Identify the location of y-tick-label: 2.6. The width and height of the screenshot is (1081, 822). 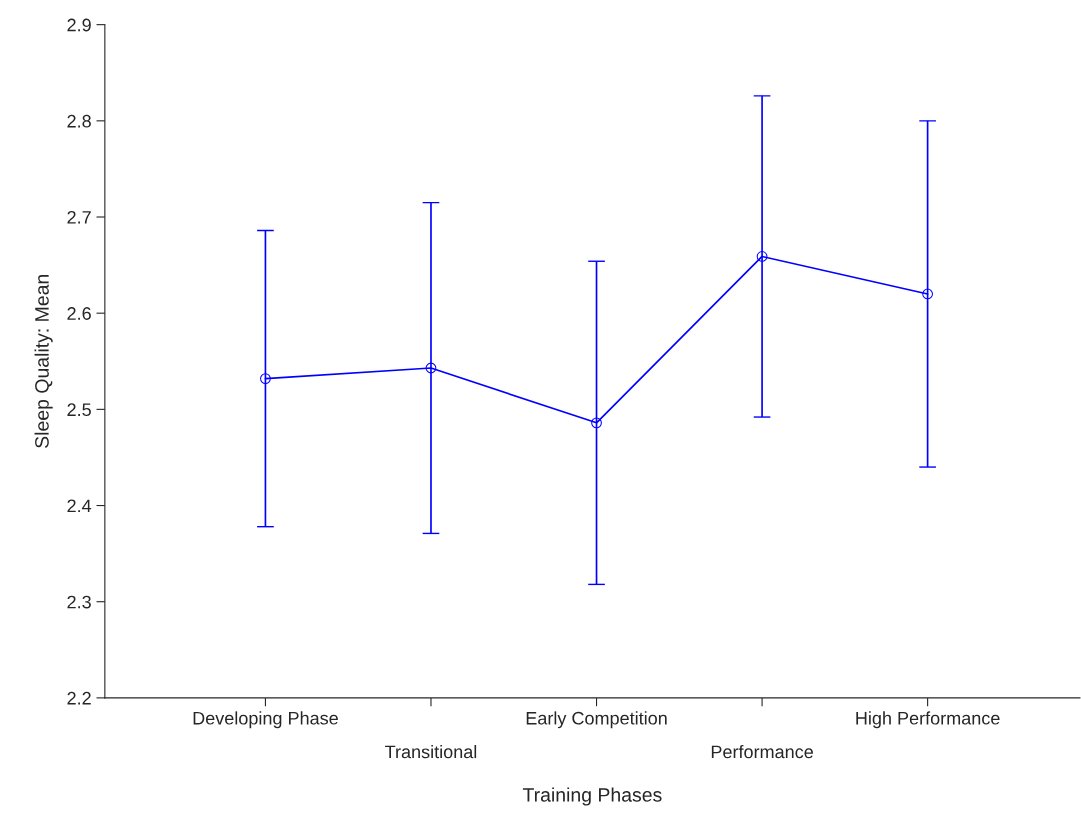
(79, 313).